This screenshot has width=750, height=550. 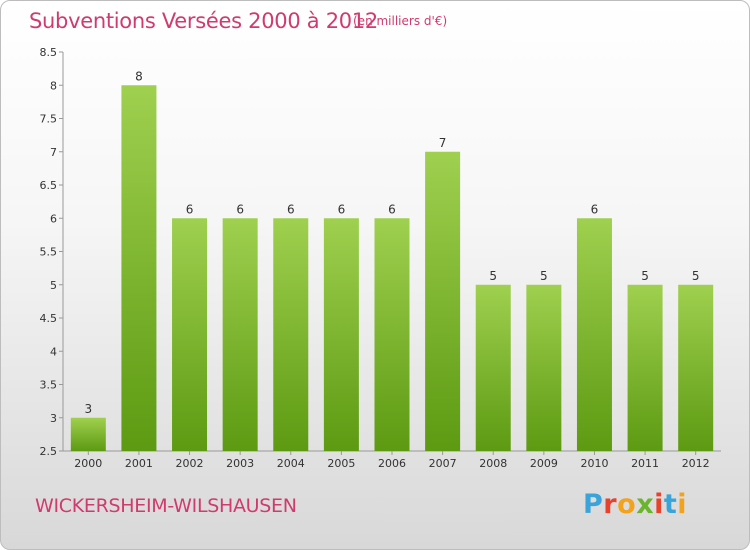 What do you see at coordinates (49, 119) in the screenshot?
I see `y-tick-label: 7.5` at bounding box center [49, 119].